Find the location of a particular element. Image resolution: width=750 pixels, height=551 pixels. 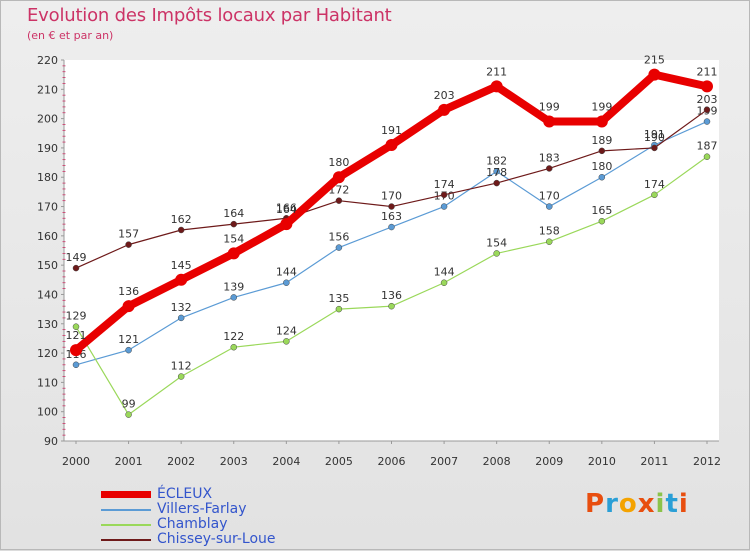

y-tick-label: 140 is located at coordinates (47, 294).